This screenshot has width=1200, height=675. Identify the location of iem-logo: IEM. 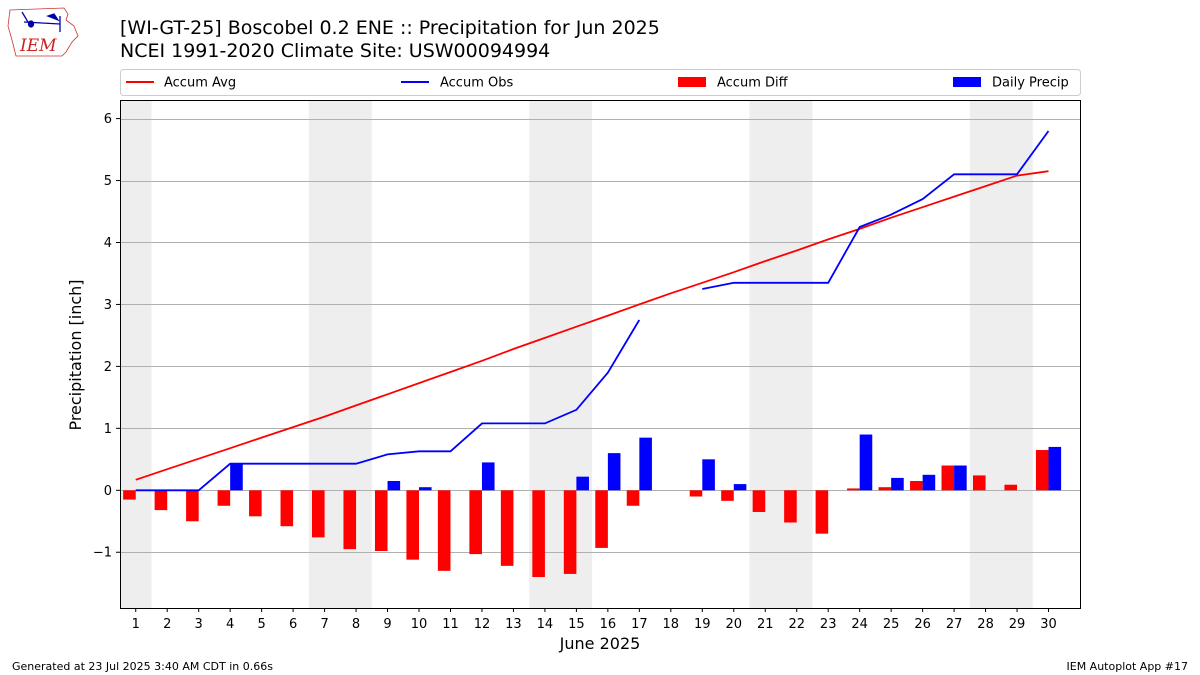
(43, 32).